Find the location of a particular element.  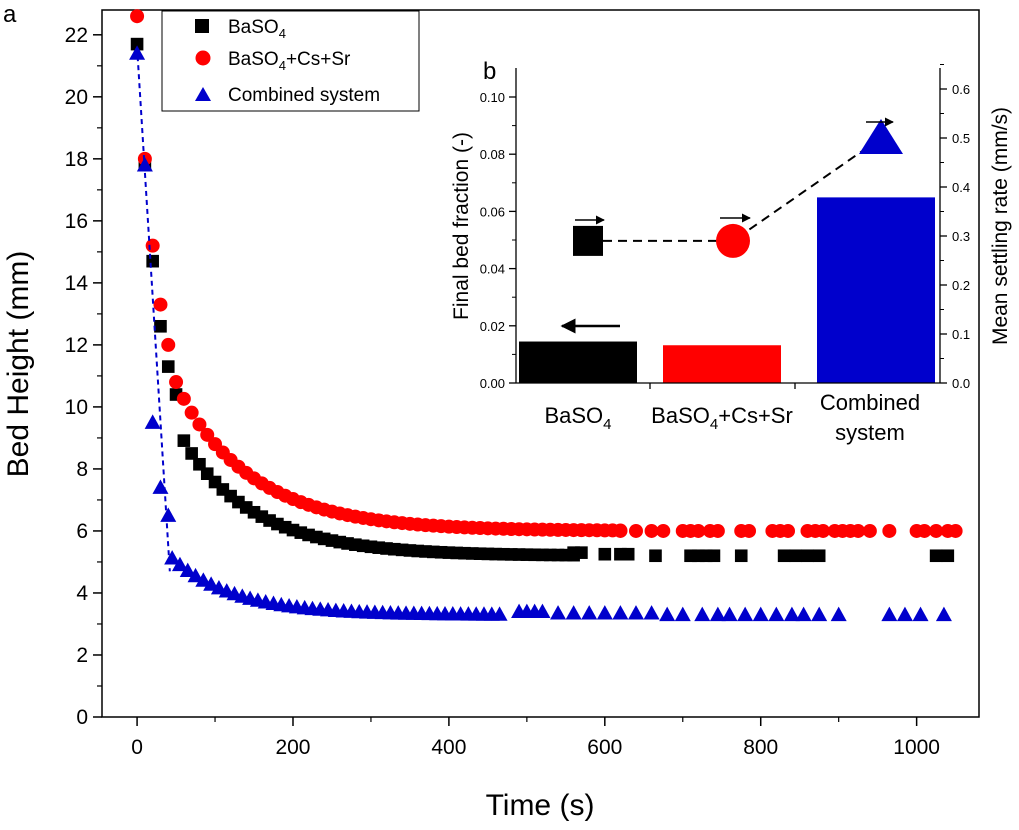

y-tick-label: 0 is located at coordinates (82, 717).